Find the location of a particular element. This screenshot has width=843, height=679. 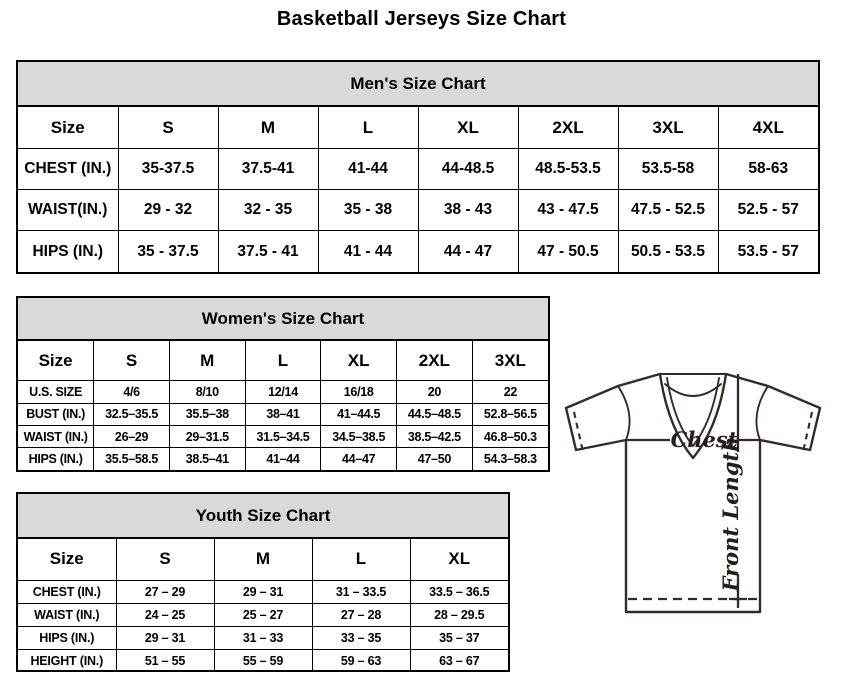

youth-chart-band-title: Youth Size Chart is located at coordinates (263, 516).